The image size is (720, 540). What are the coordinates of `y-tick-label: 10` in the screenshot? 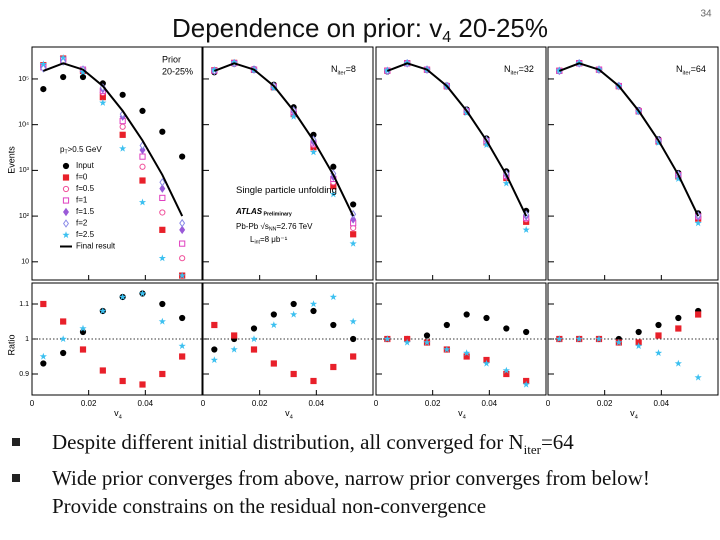 It's located at (25, 262).